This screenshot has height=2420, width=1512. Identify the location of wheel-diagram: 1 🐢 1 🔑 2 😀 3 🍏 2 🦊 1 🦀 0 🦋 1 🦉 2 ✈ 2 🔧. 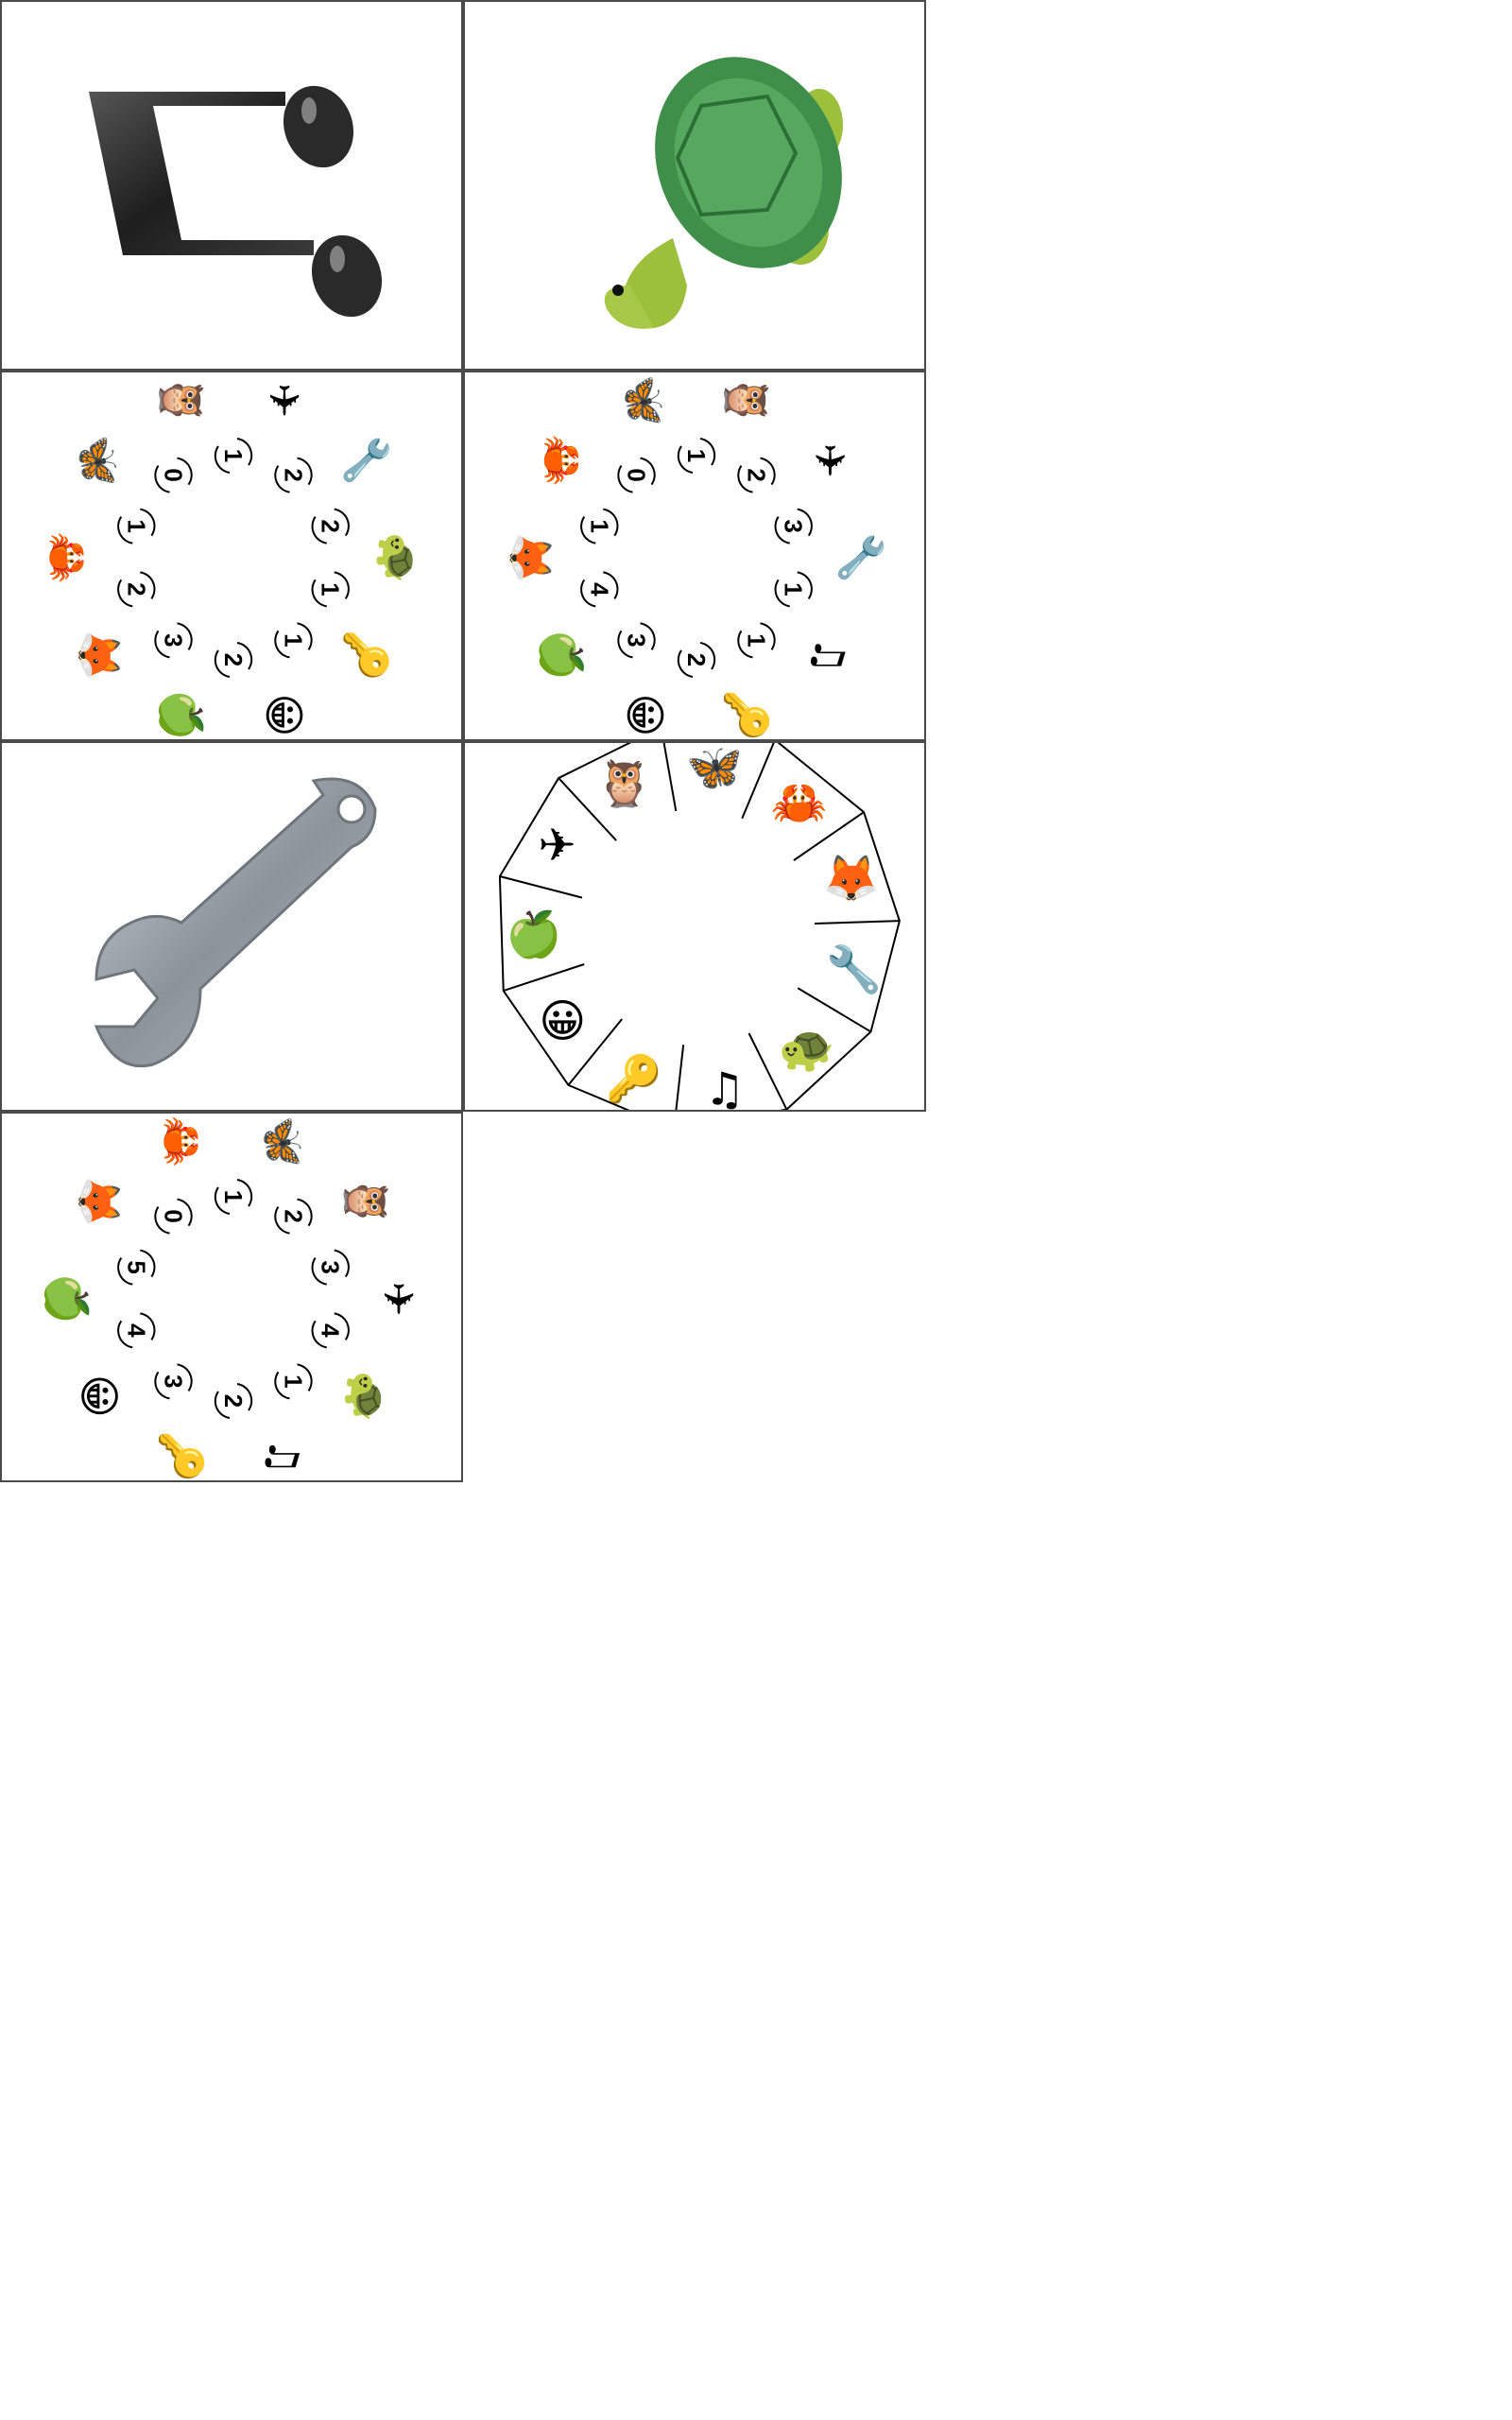
(232, 557).